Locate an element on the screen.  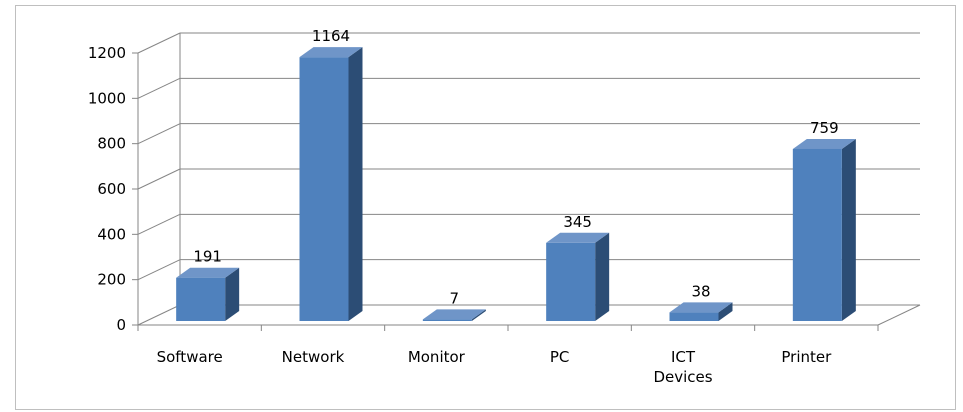
y-tick-label: 1200 is located at coordinates (107, 53).